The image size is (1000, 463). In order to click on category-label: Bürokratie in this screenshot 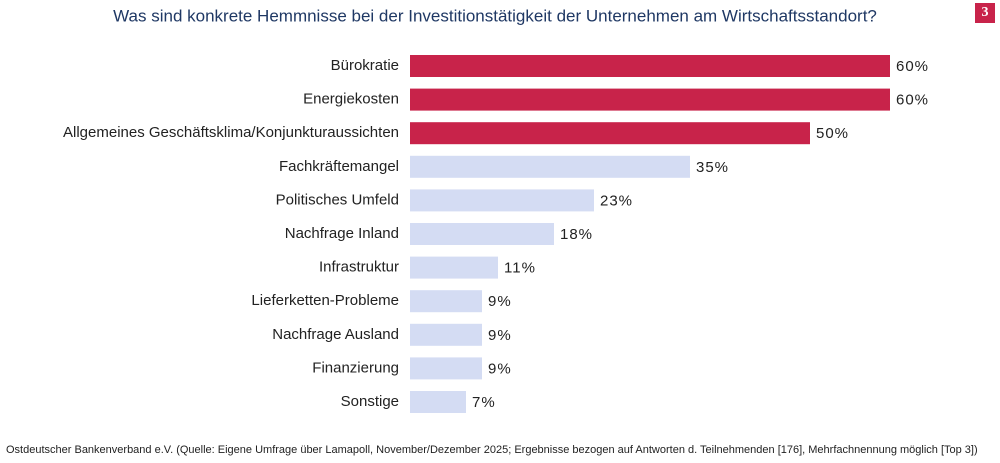, I will do `click(365, 65)`.